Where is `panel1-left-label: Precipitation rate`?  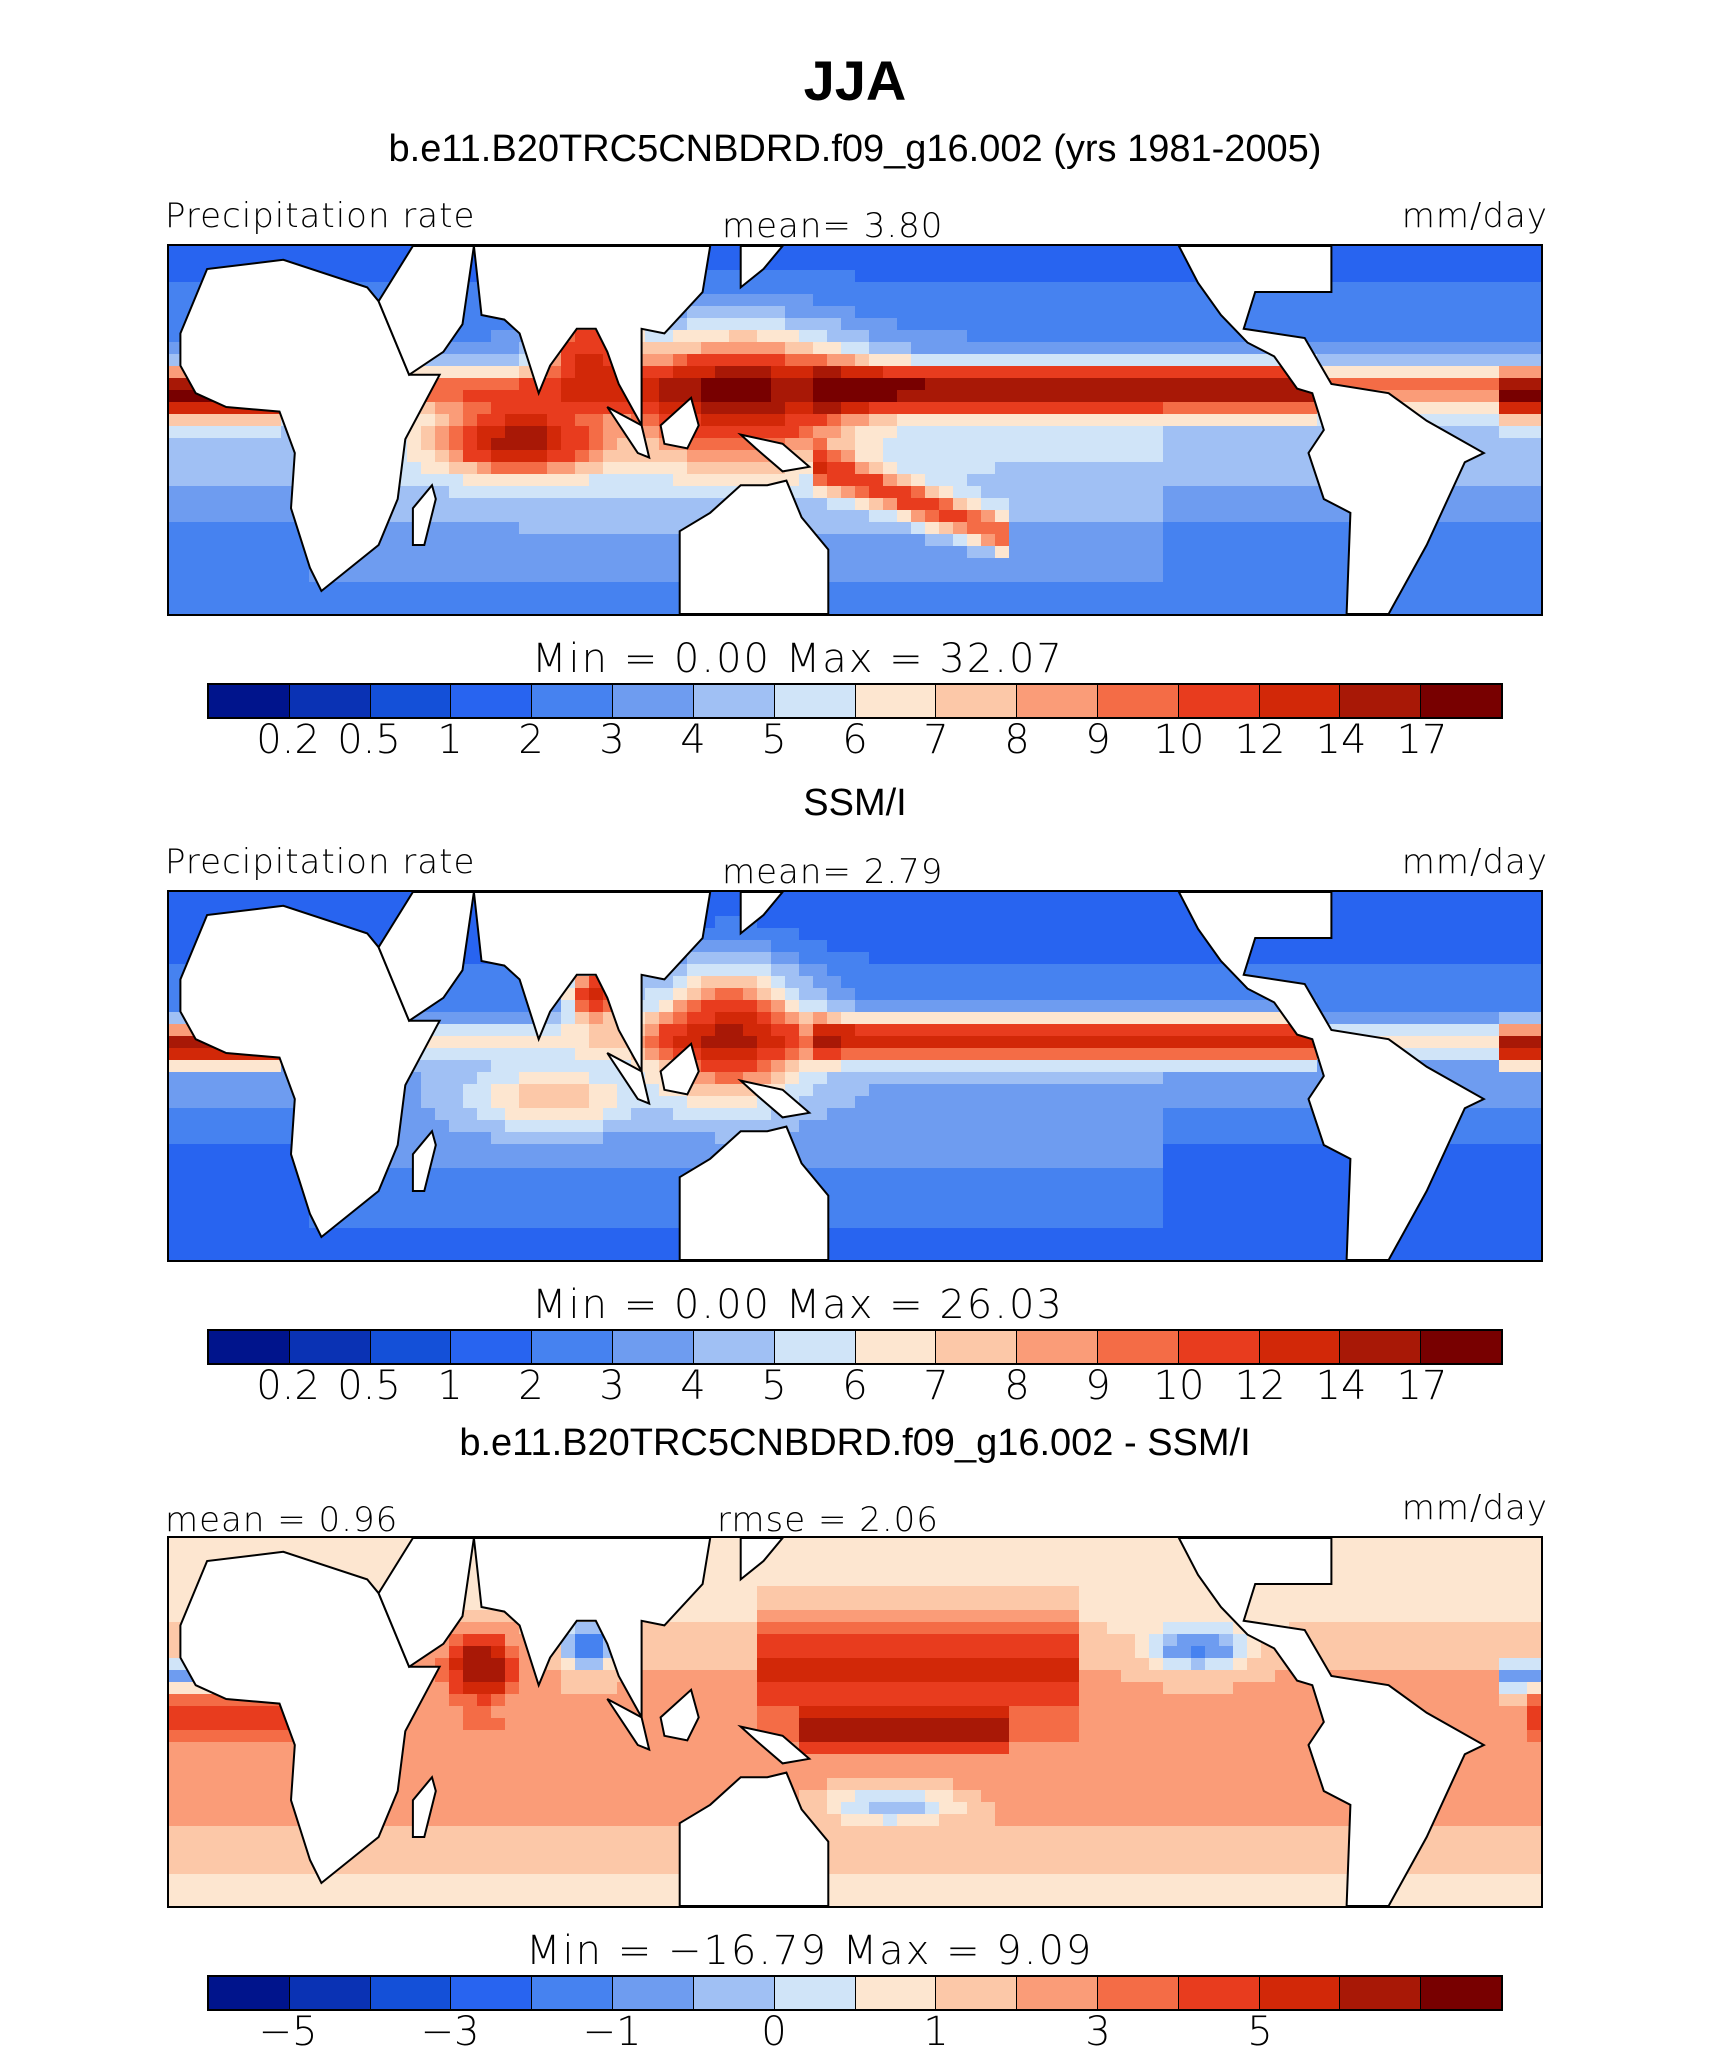 panel1-left-label: Precipitation rate is located at coordinates (320, 216).